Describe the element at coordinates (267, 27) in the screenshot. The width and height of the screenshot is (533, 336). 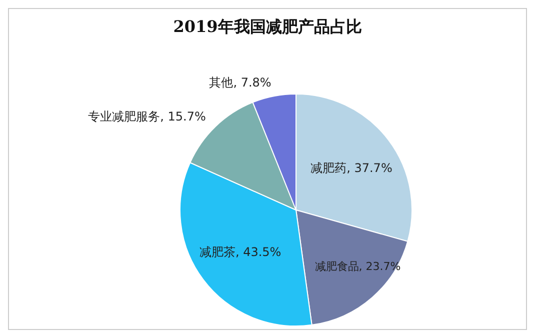
I see `chart-title: 2019年我国减肥产品占比` at that location.